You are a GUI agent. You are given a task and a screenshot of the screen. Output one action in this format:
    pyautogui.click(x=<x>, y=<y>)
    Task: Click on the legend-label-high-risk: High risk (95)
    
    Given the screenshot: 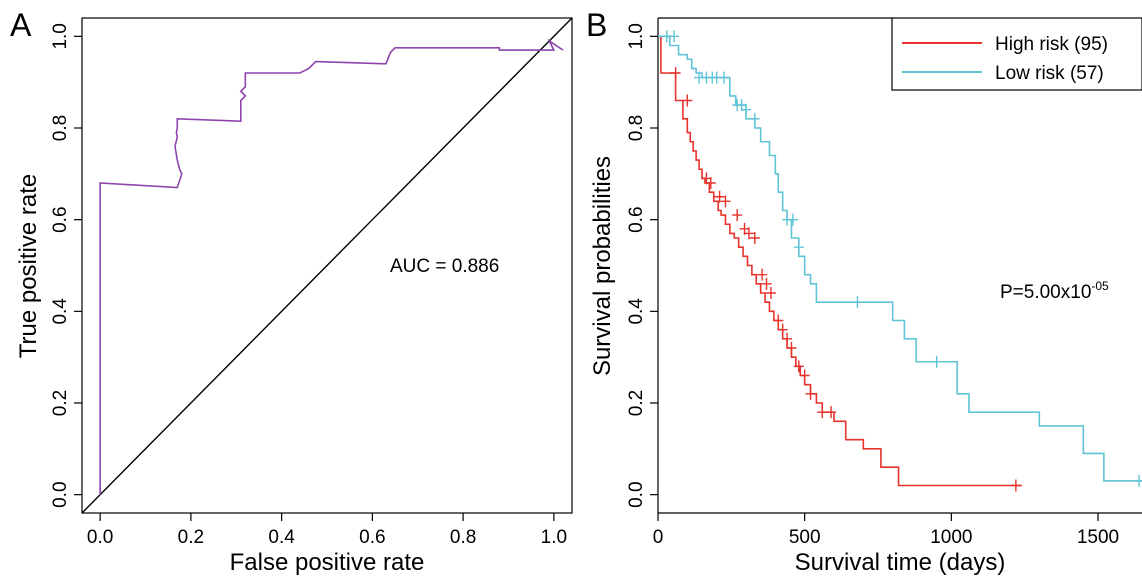 What is the action you would take?
    pyautogui.click(x=1051, y=44)
    